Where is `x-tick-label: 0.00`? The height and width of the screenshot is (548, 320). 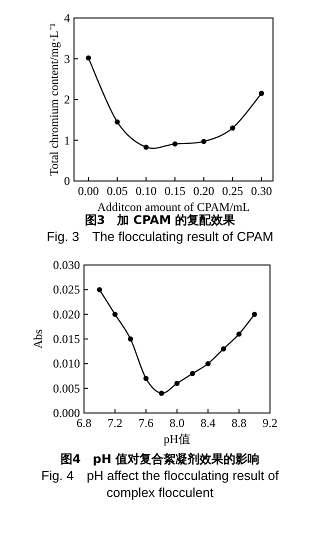 x-tick-label: 0.00 is located at coordinates (88, 191).